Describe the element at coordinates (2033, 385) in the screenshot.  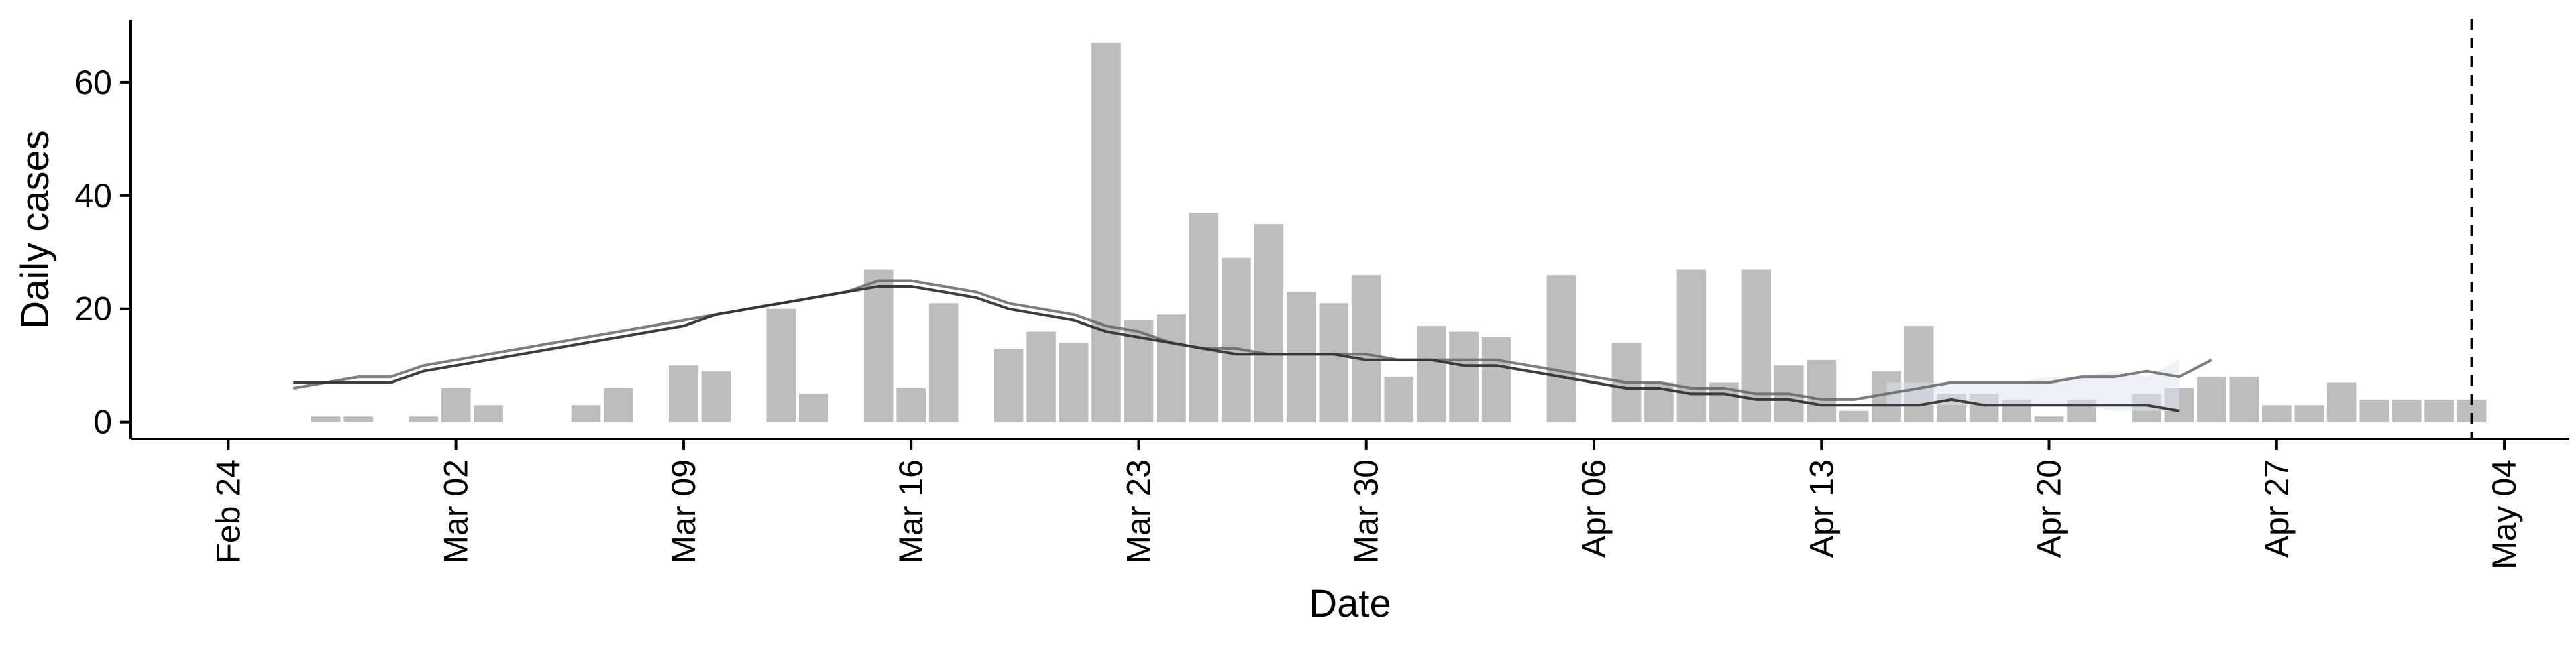
I see `forecast-band` at that location.